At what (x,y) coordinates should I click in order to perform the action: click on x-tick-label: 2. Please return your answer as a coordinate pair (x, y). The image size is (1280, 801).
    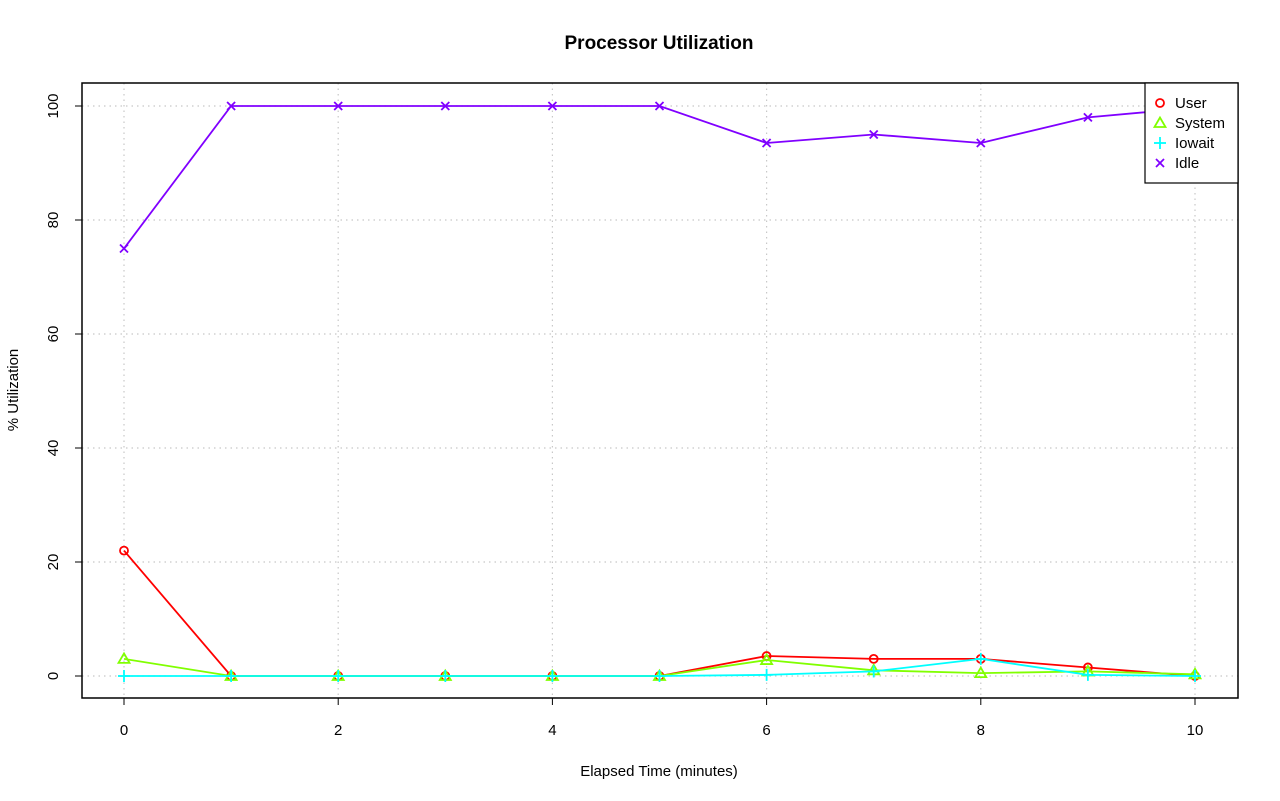
    Looking at the image, I should click on (338, 730).